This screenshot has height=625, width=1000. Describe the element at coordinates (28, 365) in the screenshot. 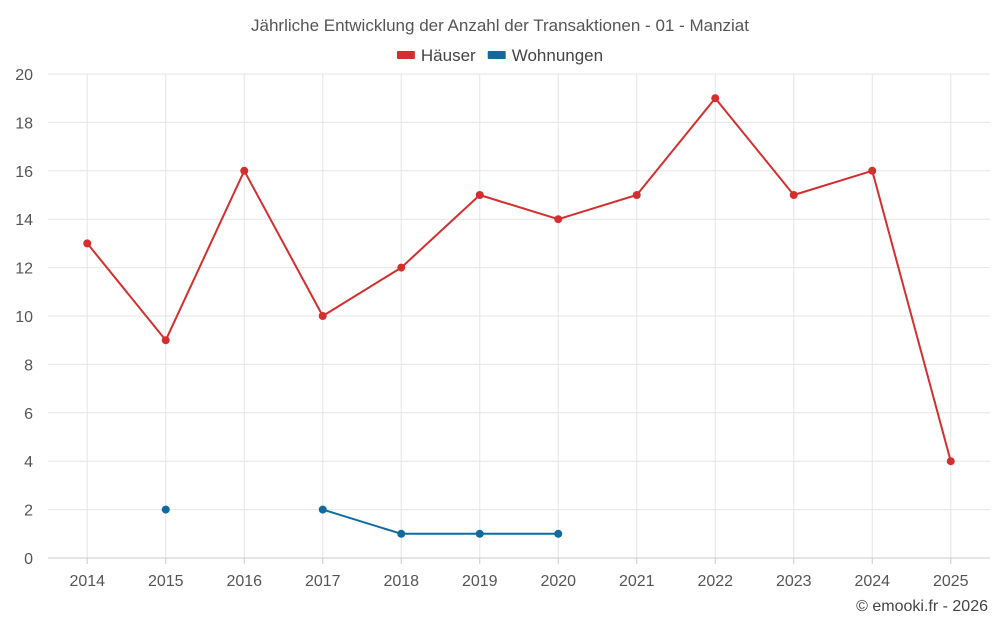

I see `y-tick-label: 8` at that location.